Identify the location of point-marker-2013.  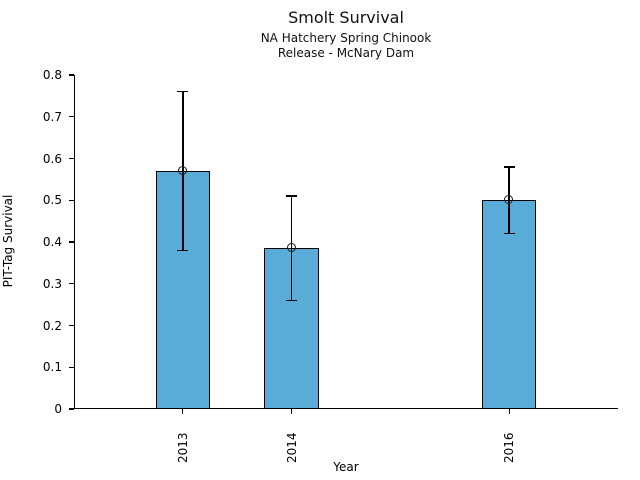
(182, 171).